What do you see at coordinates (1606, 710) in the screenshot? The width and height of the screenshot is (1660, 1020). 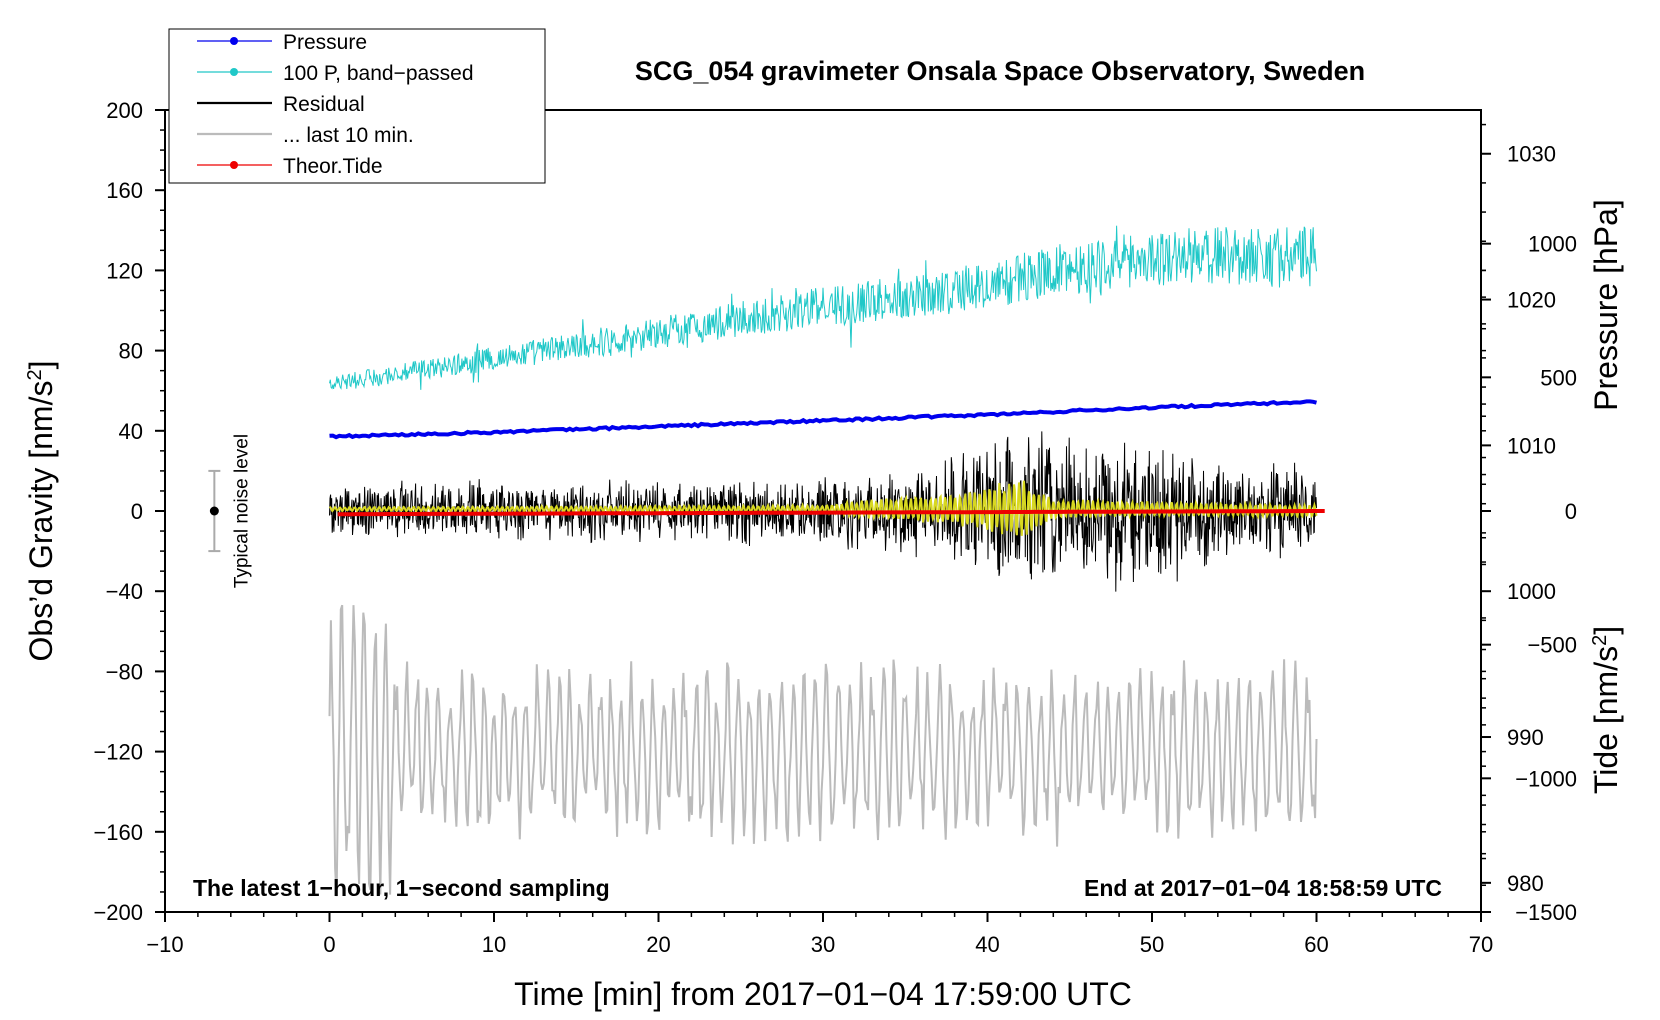 I see `y-axis-title-tide: Tide [nm/s2]` at bounding box center [1606, 710].